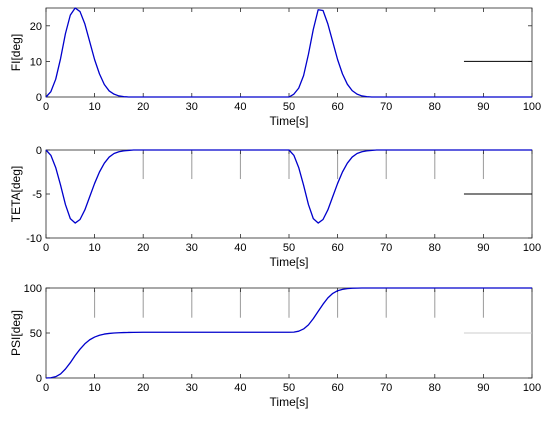 This screenshot has width=550, height=422. I want to click on y-tick-label: 20, so click(36, 27).